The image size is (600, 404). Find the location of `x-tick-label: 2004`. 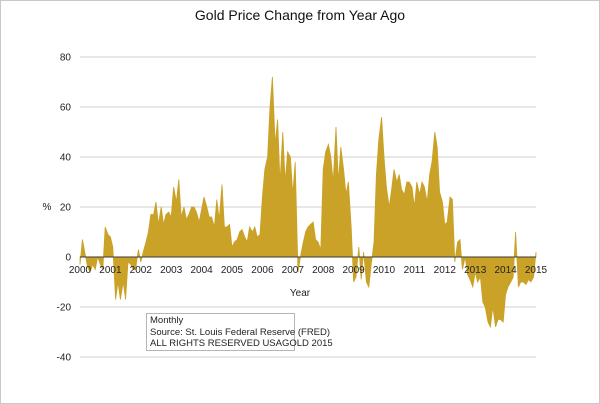

x-tick-label: 2004 is located at coordinates (201, 270).